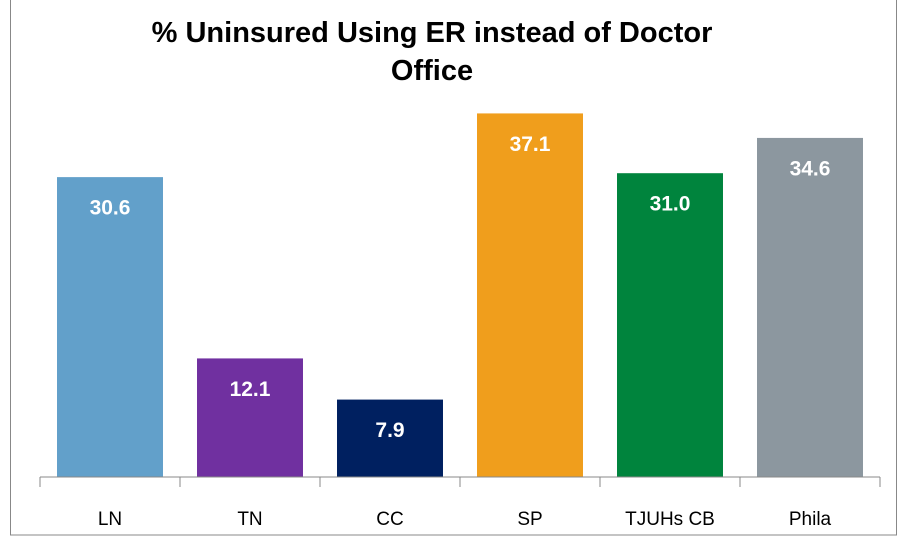  What do you see at coordinates (670, 204) in the screenshot?
I see `value-label: 31.0` at bounding box center [670, 204].